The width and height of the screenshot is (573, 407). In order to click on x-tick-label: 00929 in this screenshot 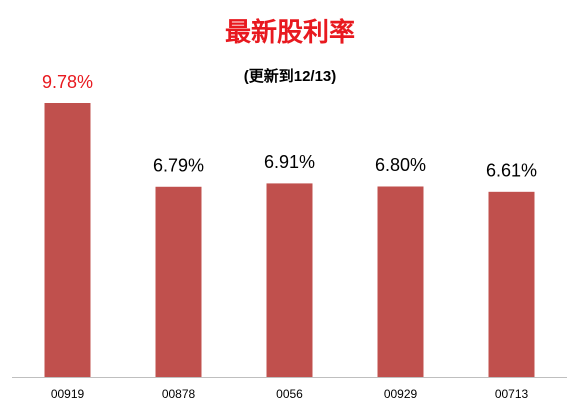, I will do `click(401, 394)`.